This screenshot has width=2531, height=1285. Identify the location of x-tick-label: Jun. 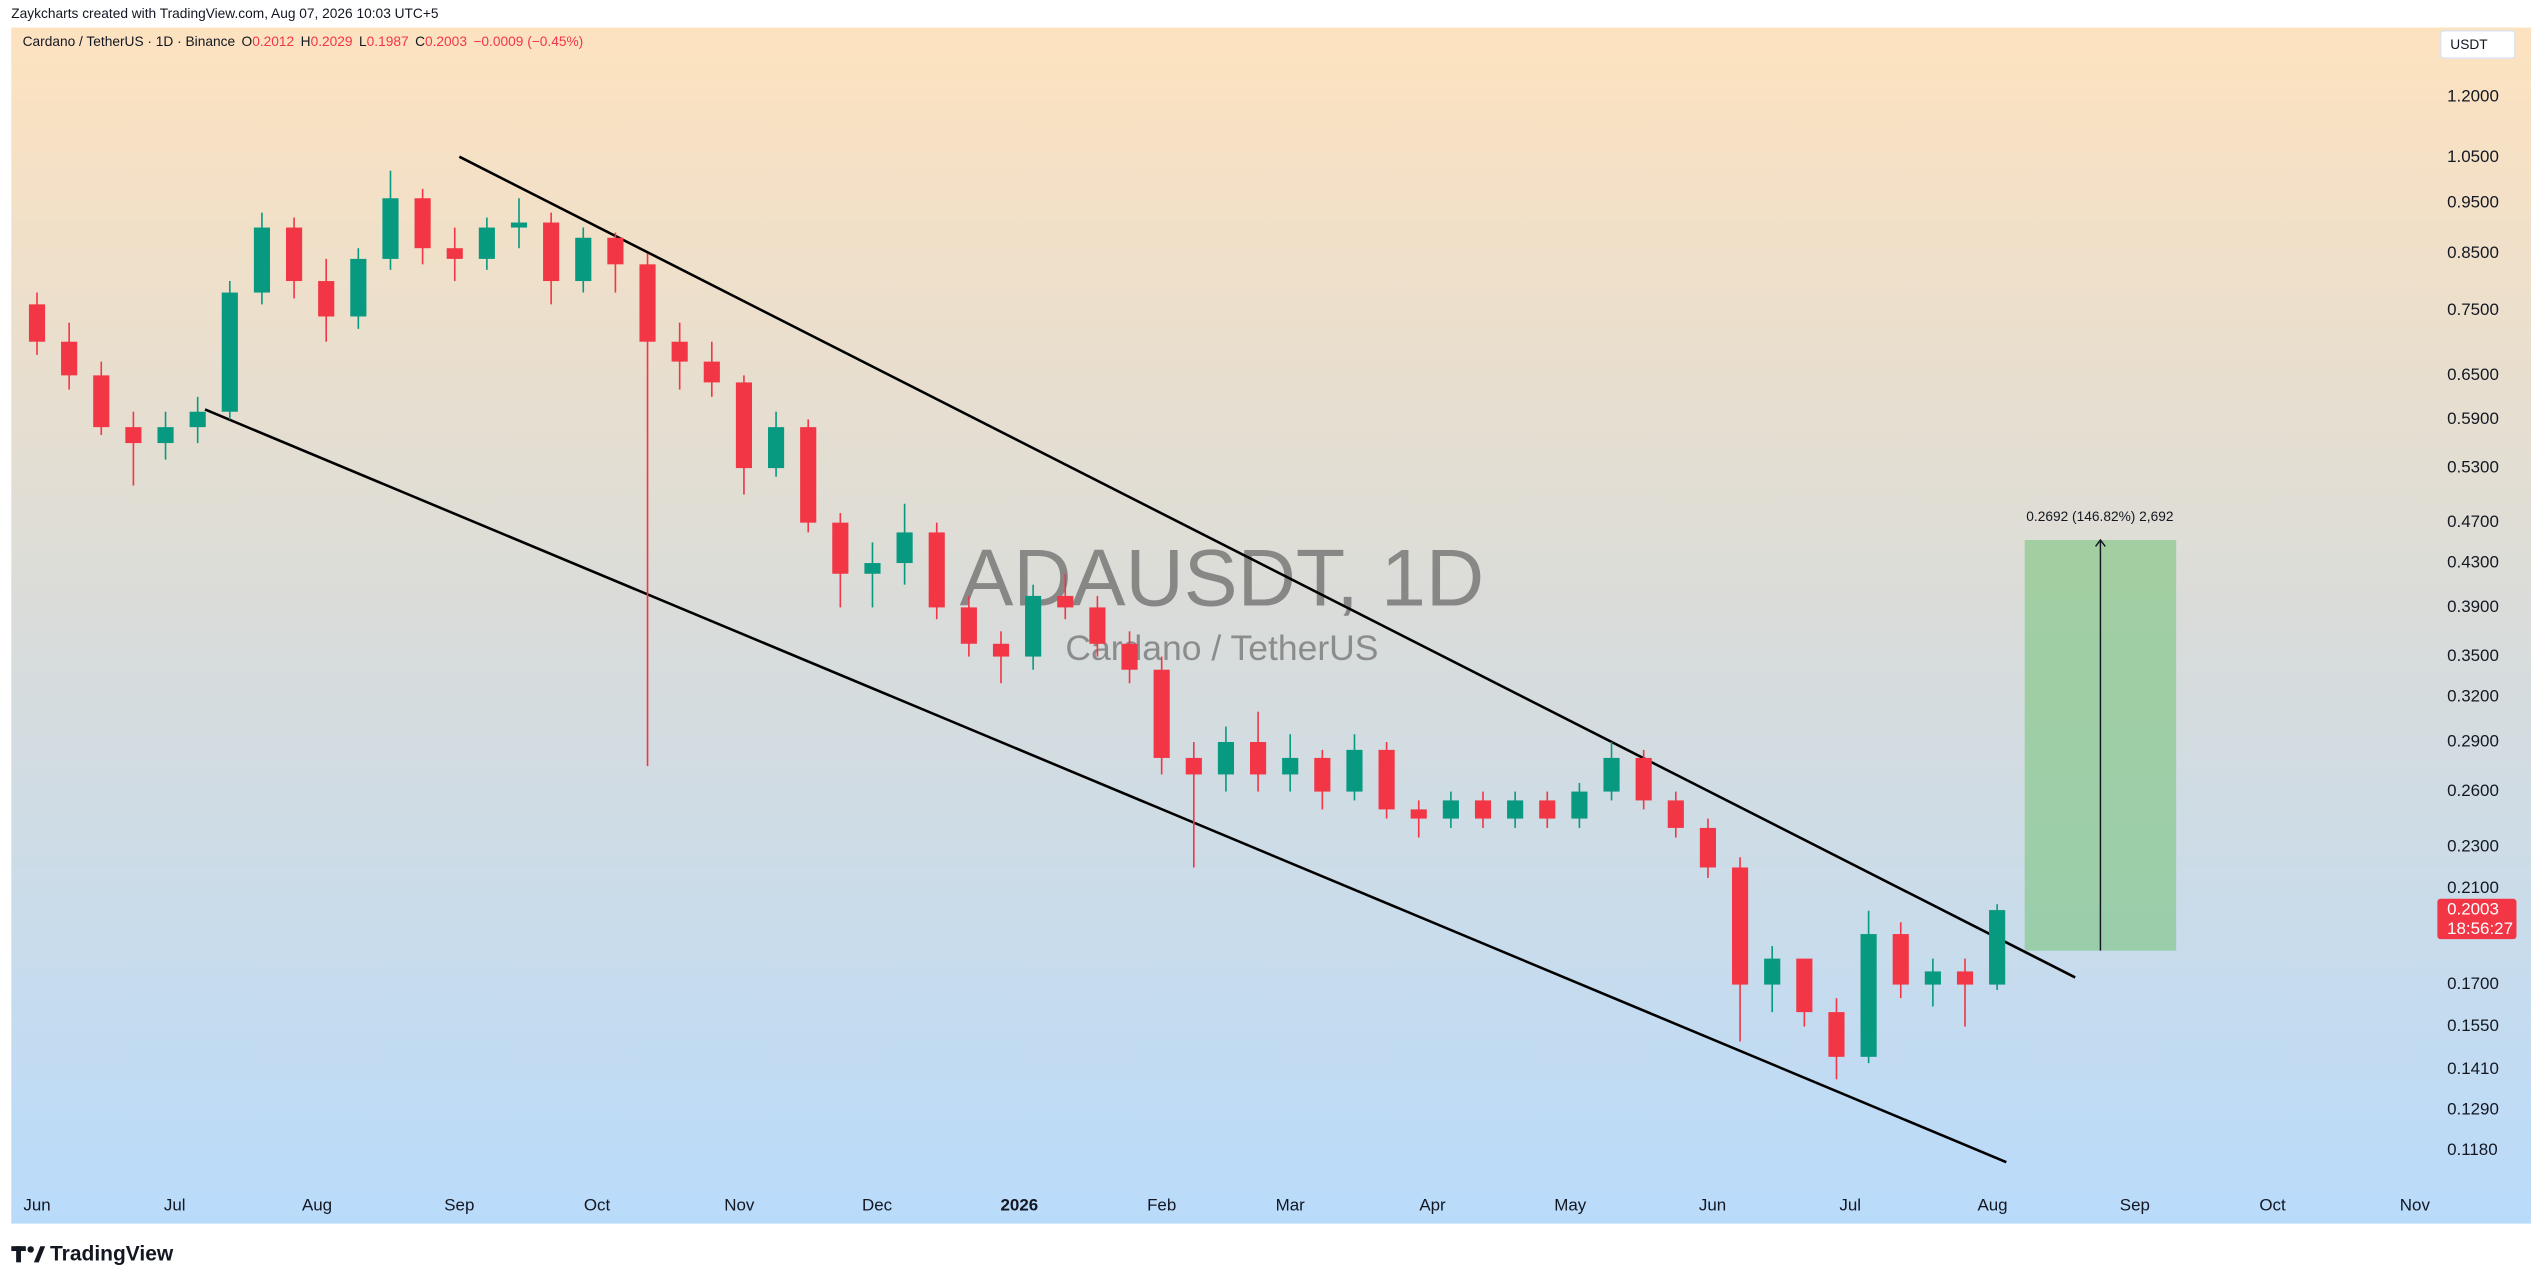
(1712, 1204).